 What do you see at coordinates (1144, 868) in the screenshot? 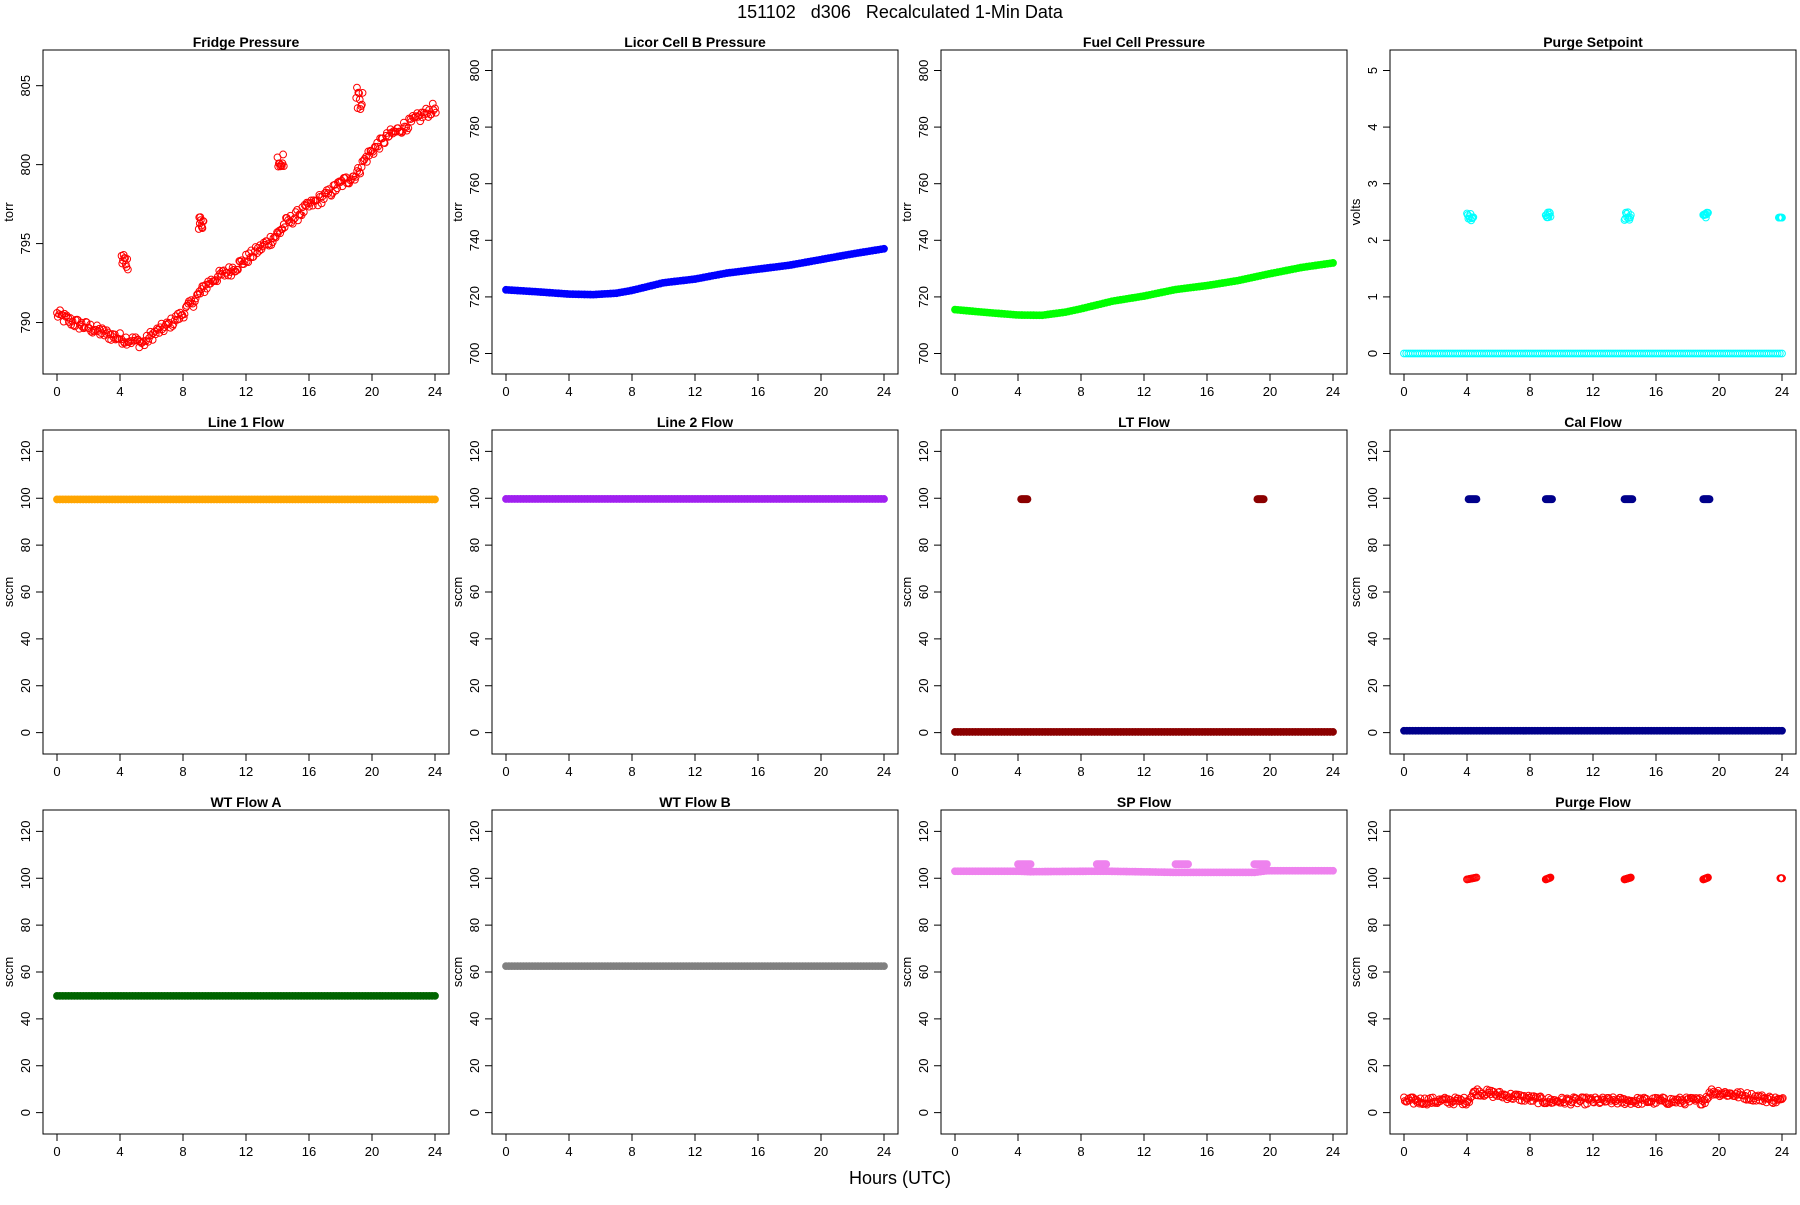
I see `chart-11-points` at bounding box center [1144, 868].